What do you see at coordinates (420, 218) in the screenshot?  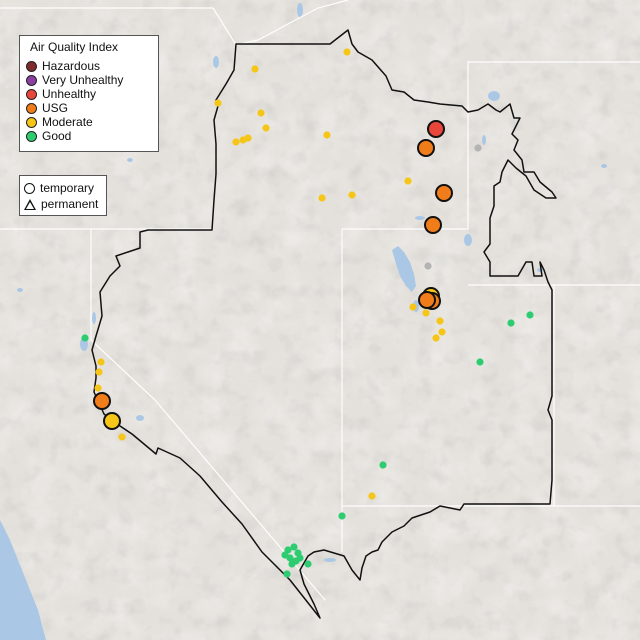 I see `american-falls` at bounding box center [420, 218].